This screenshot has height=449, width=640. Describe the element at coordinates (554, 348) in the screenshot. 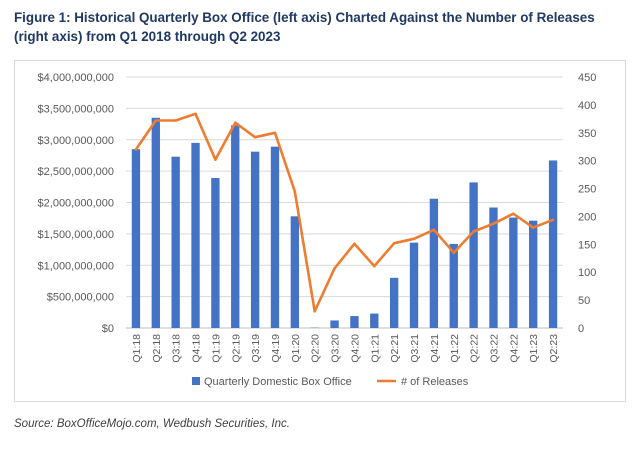

I see `x-tick-label: Q2:23` at that location.